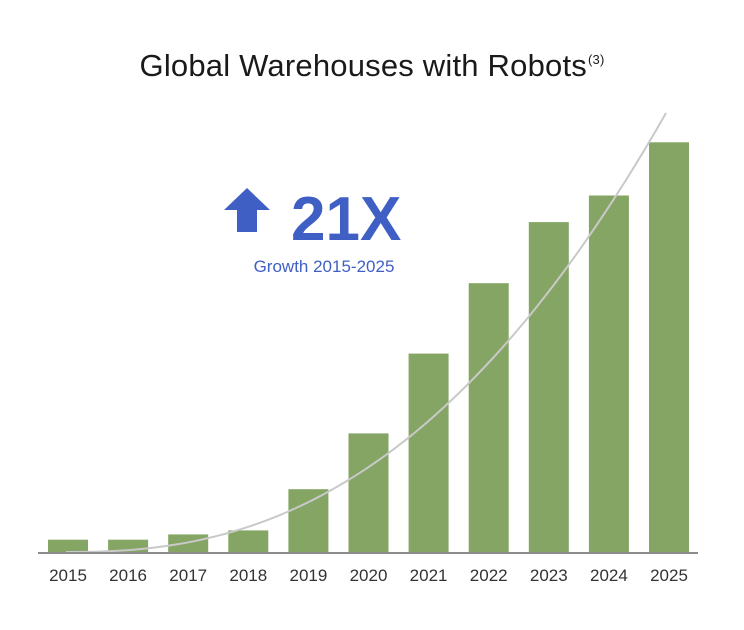  What do you see at coordinates (308, 575) in the screenshot?
I see `x-tick-label: 2019` at bounding box center [308, 575].